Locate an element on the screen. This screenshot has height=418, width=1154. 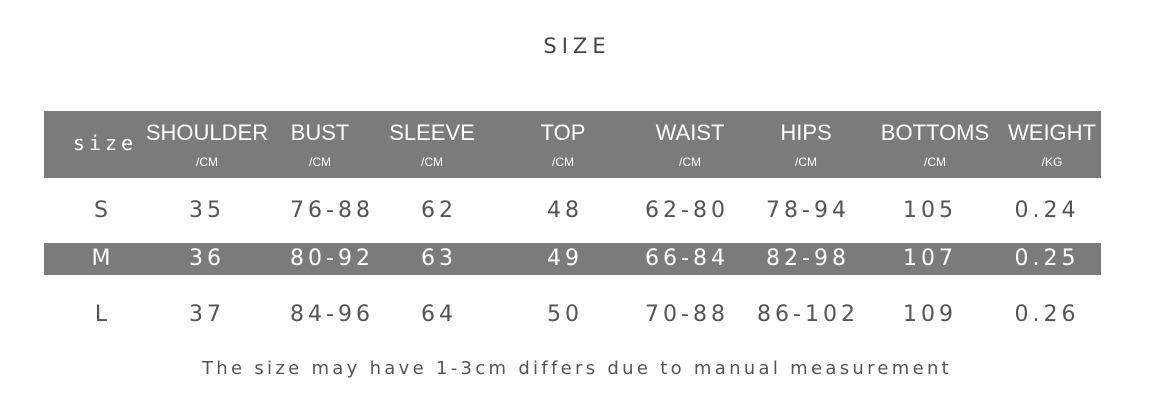
table-cell: 0.26 is located at coordinates (1047, 314).